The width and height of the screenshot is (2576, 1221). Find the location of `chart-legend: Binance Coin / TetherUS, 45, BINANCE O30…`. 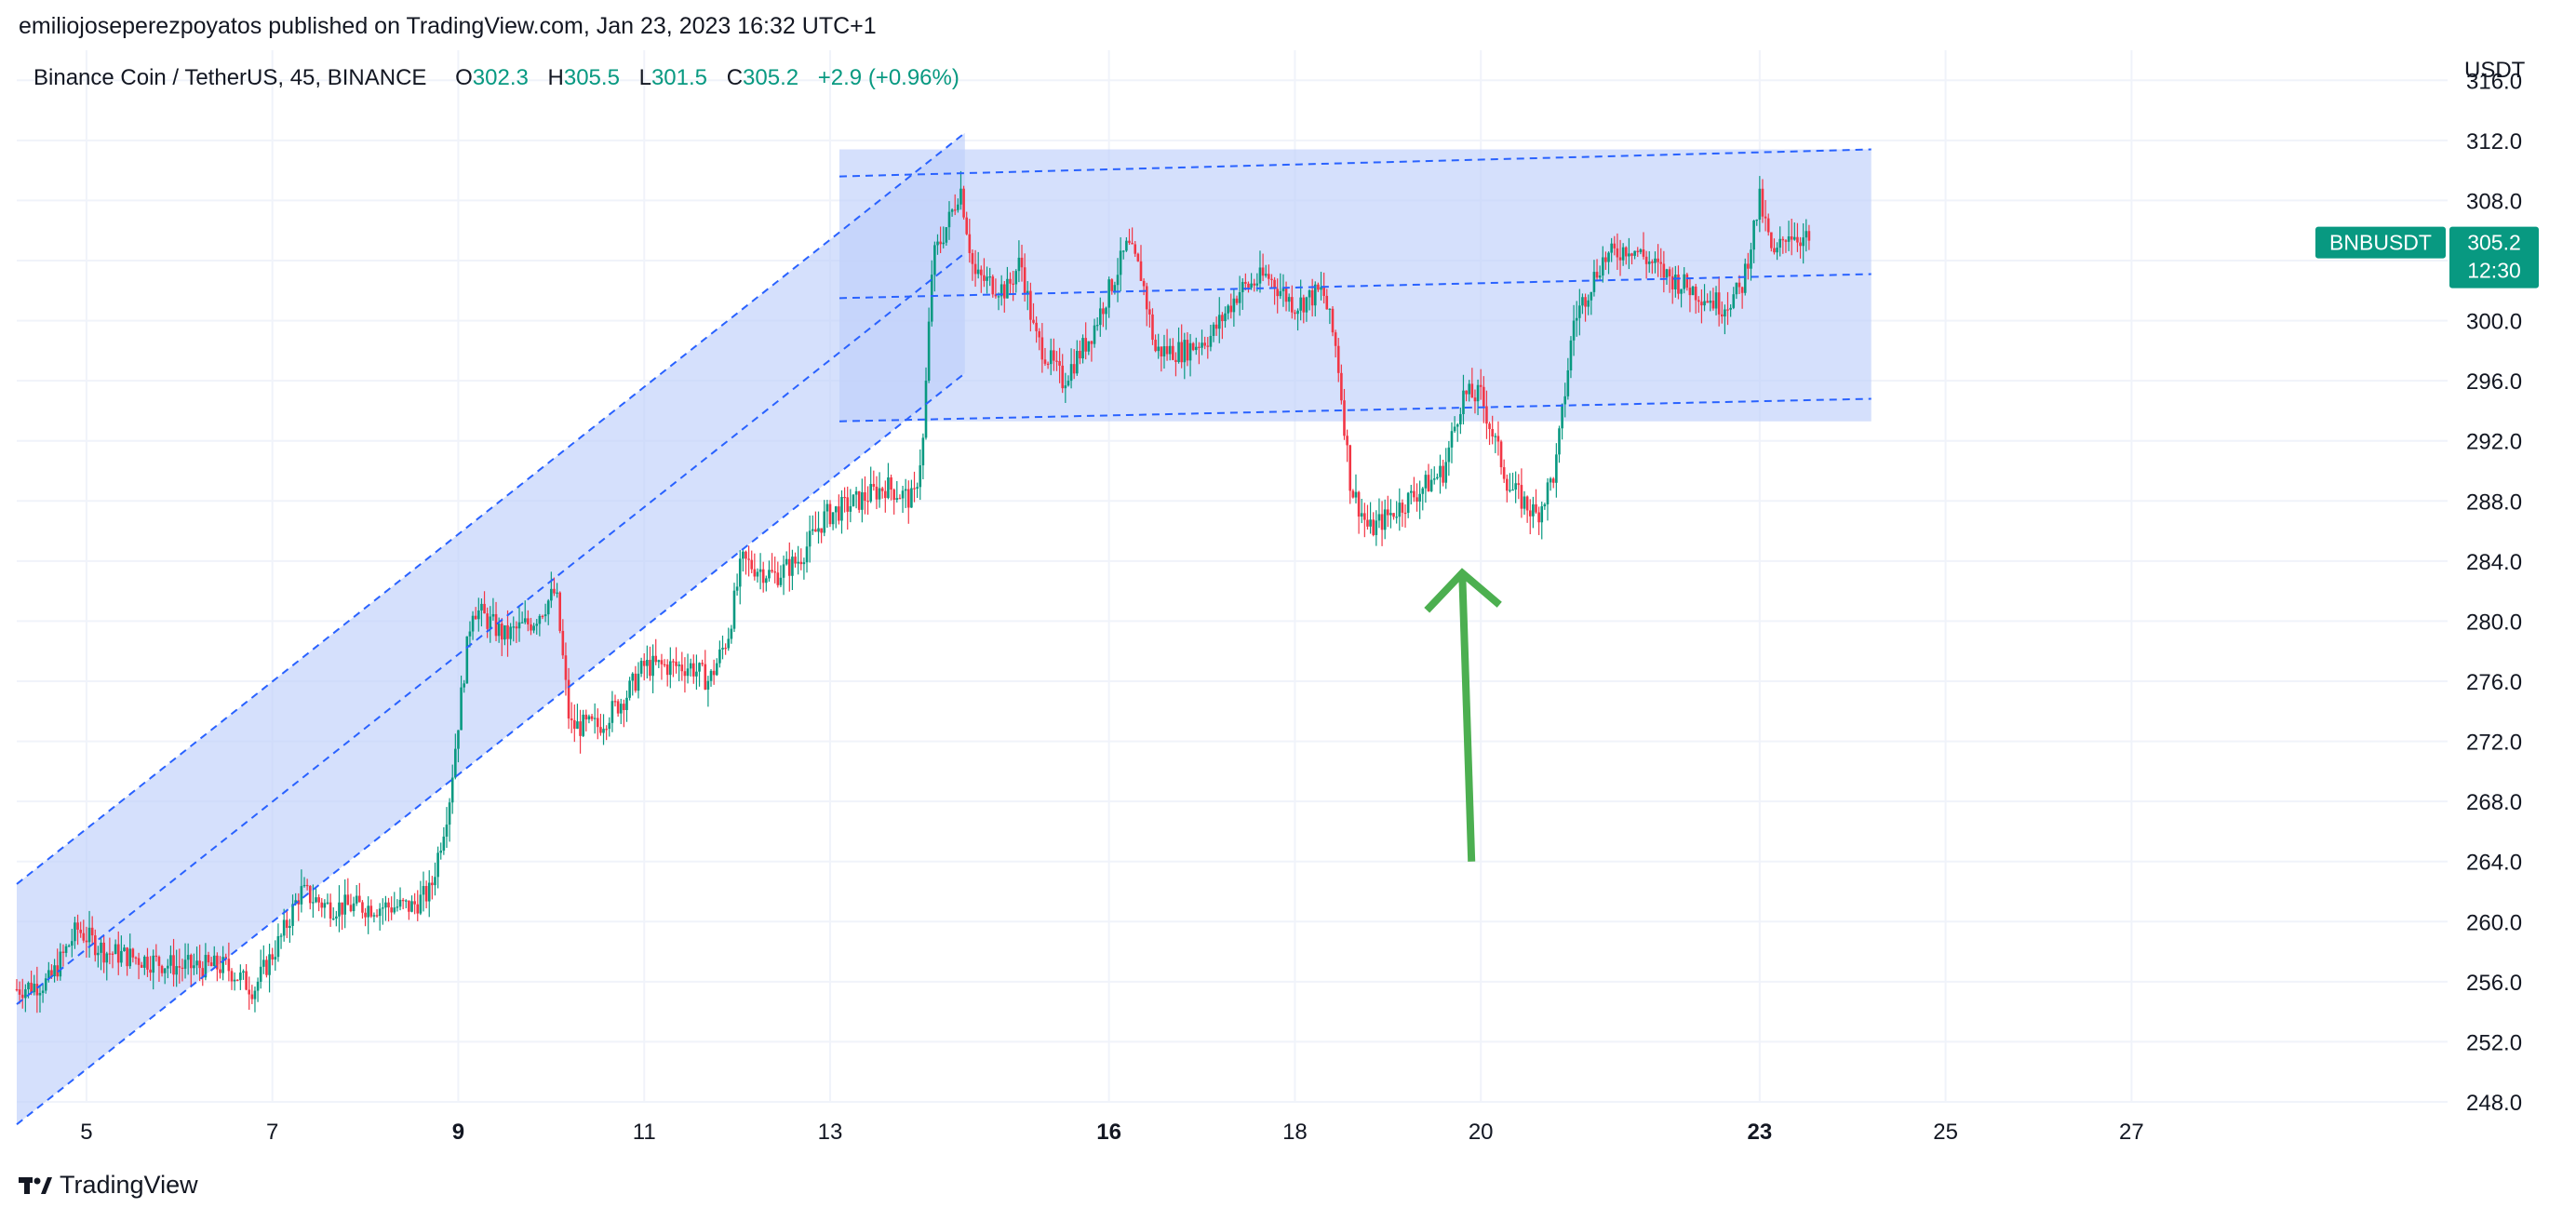

chart-legend: Binance Coin / TetherUS, 45, BINANCE O30… is located at coordinates (496, 78).